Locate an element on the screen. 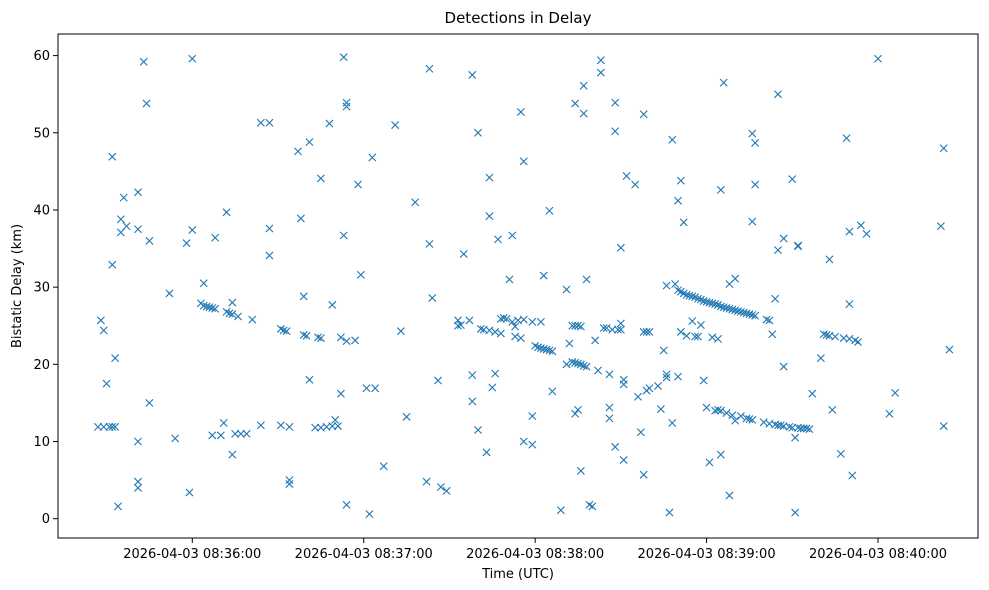 This screenshot has height=590, width=989. x-tick-label: 2026-04-03 08:37:00 is located at coordinates (364, 554).